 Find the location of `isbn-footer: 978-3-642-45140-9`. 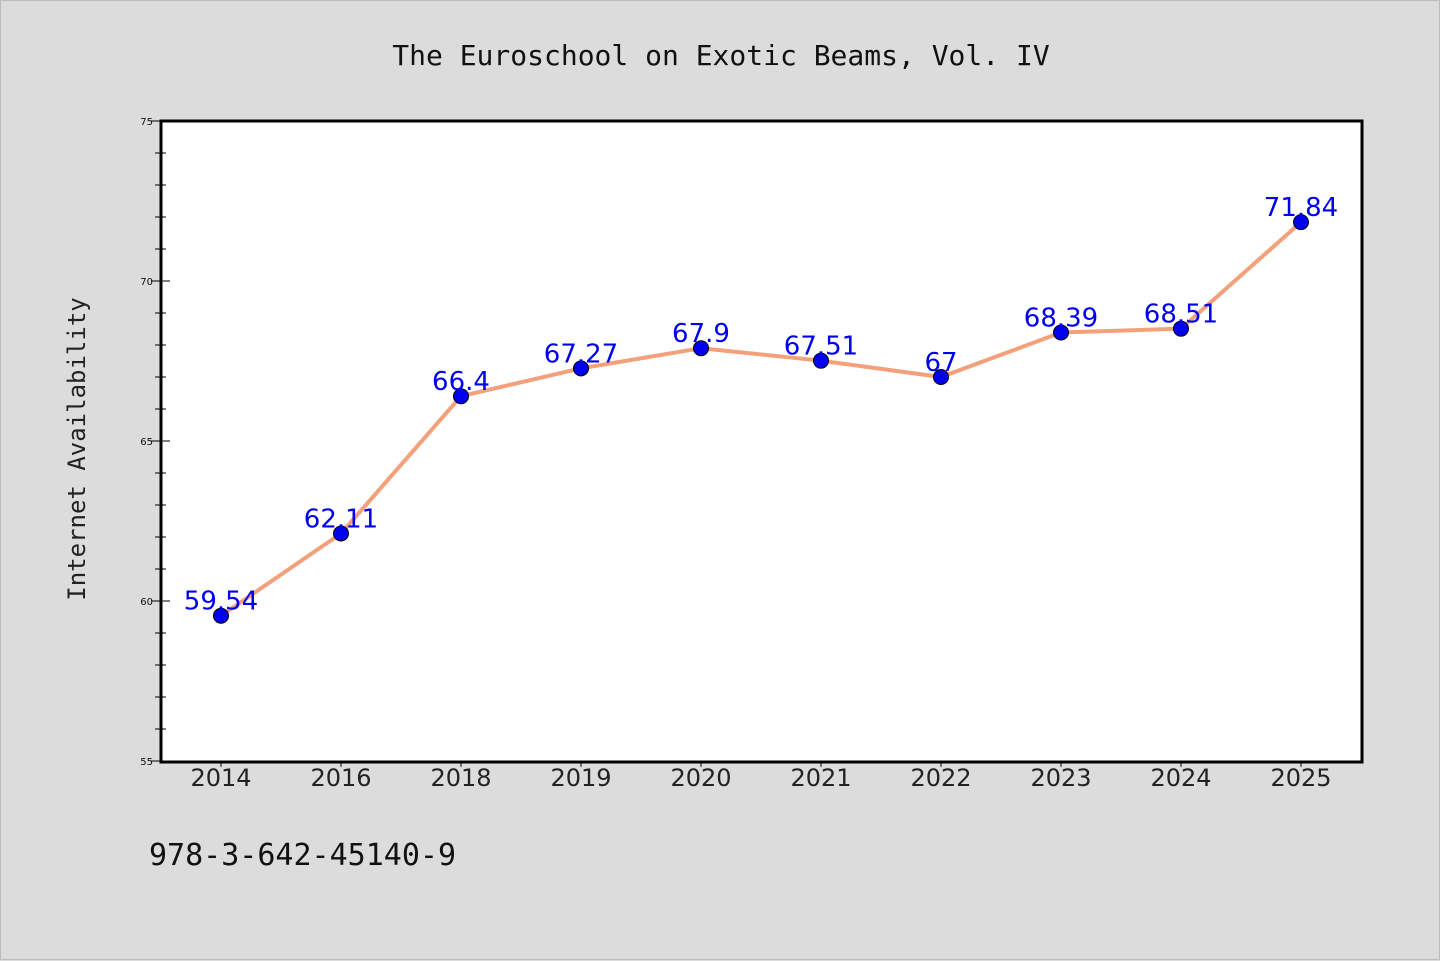

isbn-footer: 978-3-642-45140-9 is located at coordinates (302, 855).